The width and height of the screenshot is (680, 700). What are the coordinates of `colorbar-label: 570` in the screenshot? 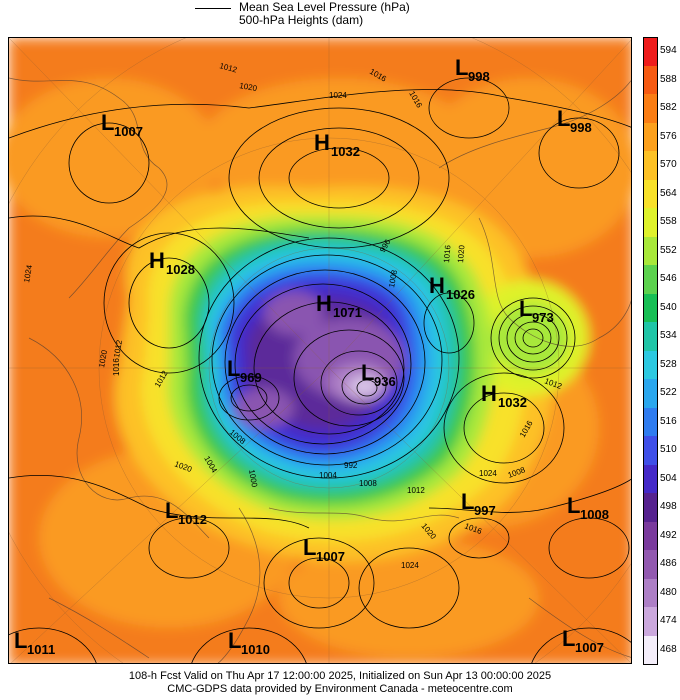 It's located at (668, 165).